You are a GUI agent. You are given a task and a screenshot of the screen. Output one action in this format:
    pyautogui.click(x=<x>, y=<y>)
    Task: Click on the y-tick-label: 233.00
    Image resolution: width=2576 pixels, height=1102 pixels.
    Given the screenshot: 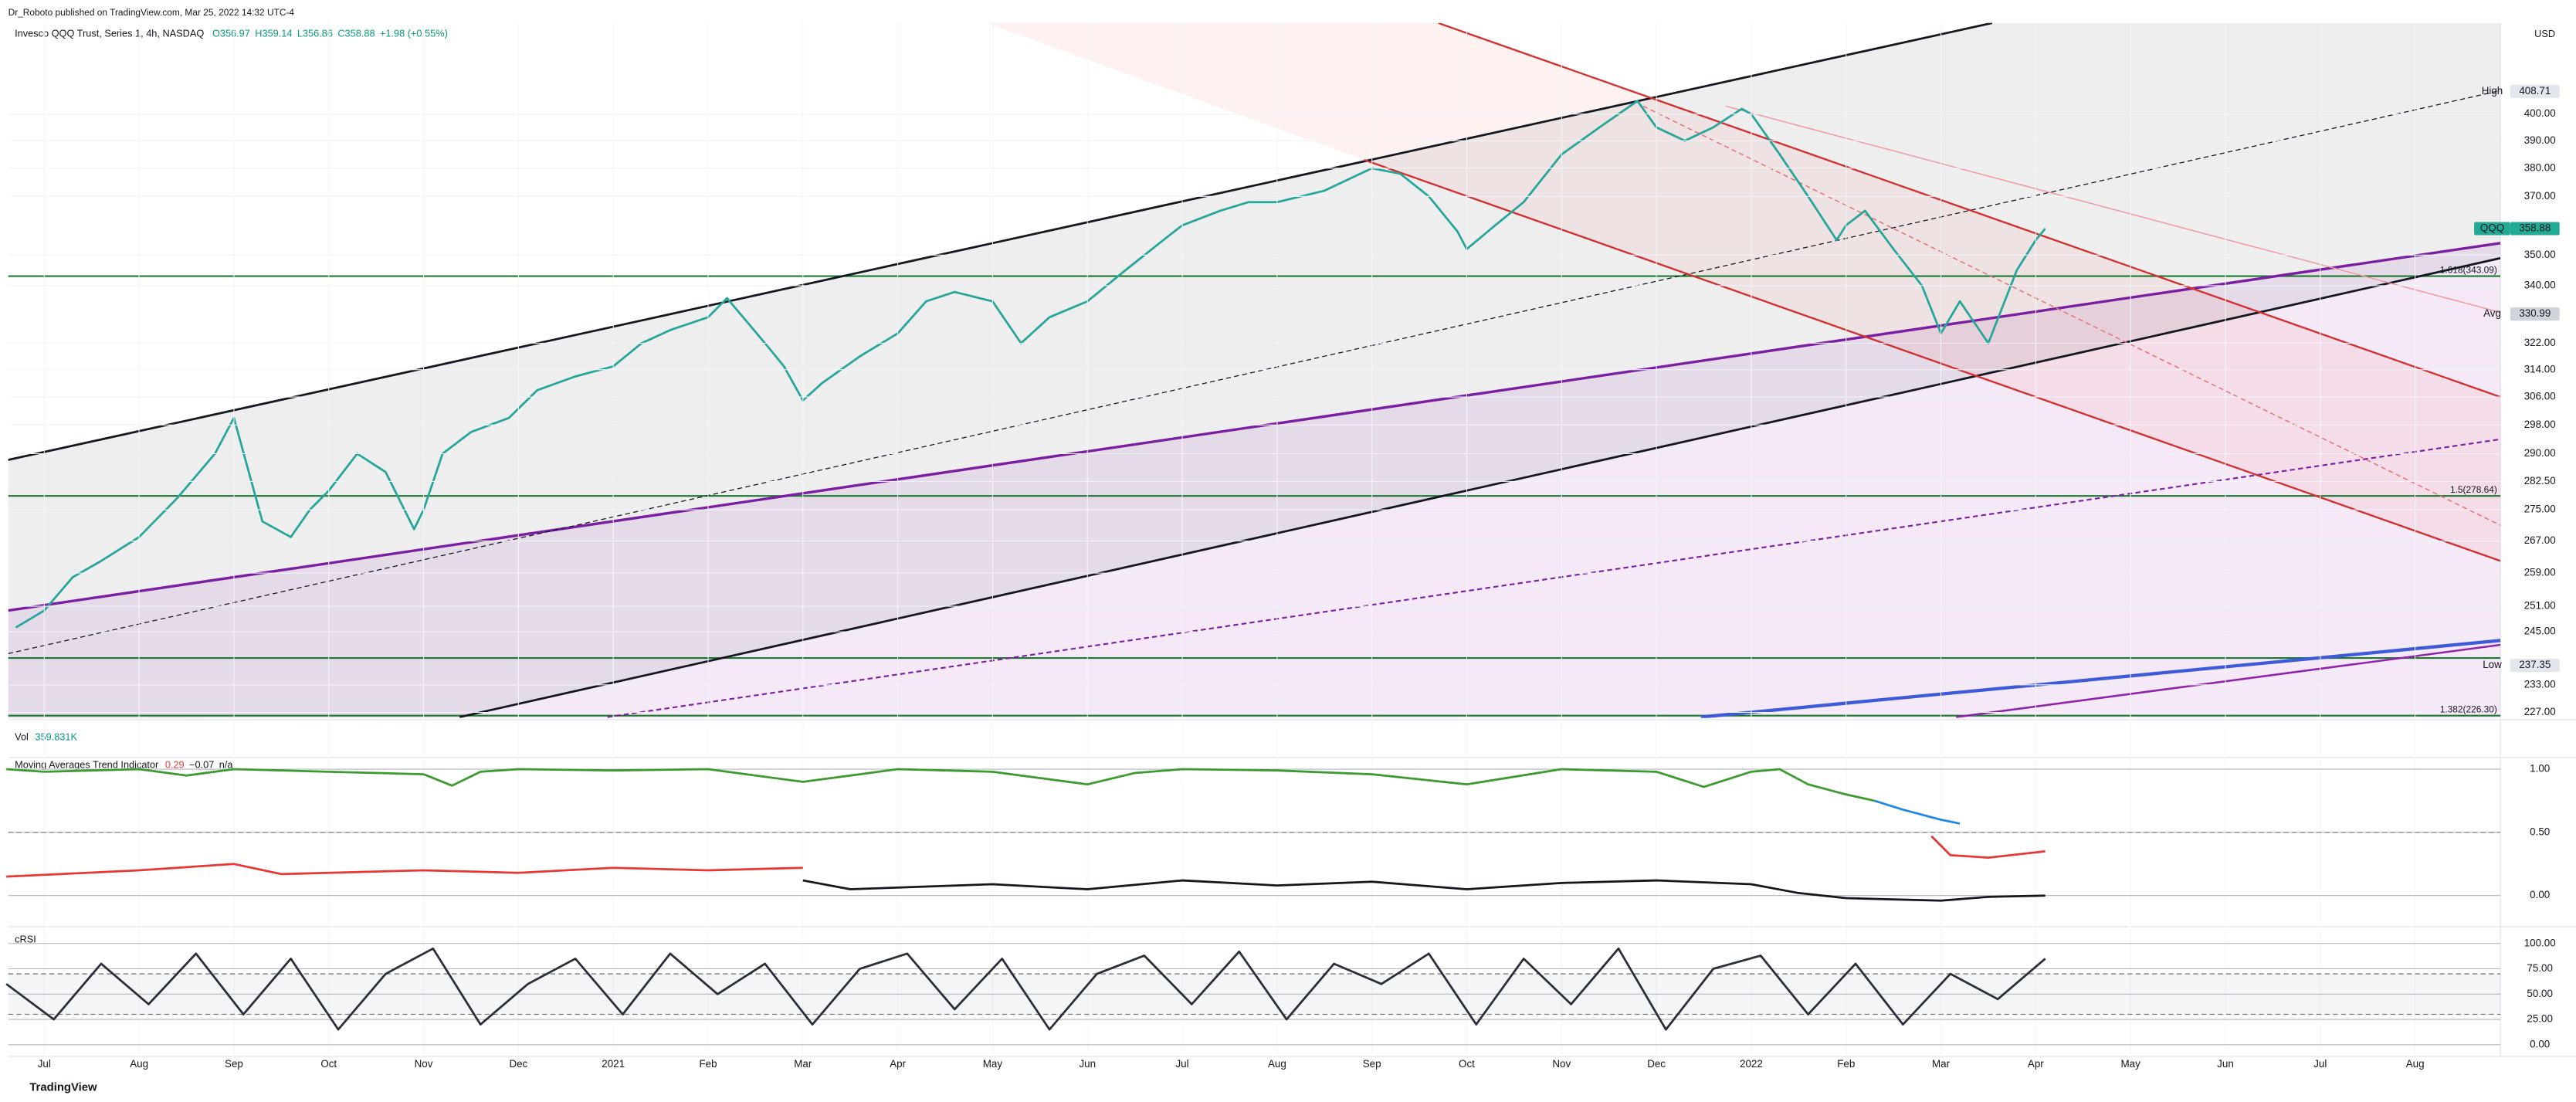 What is the action you would take?
    pyautogui.click(x=2540, y=684)
    